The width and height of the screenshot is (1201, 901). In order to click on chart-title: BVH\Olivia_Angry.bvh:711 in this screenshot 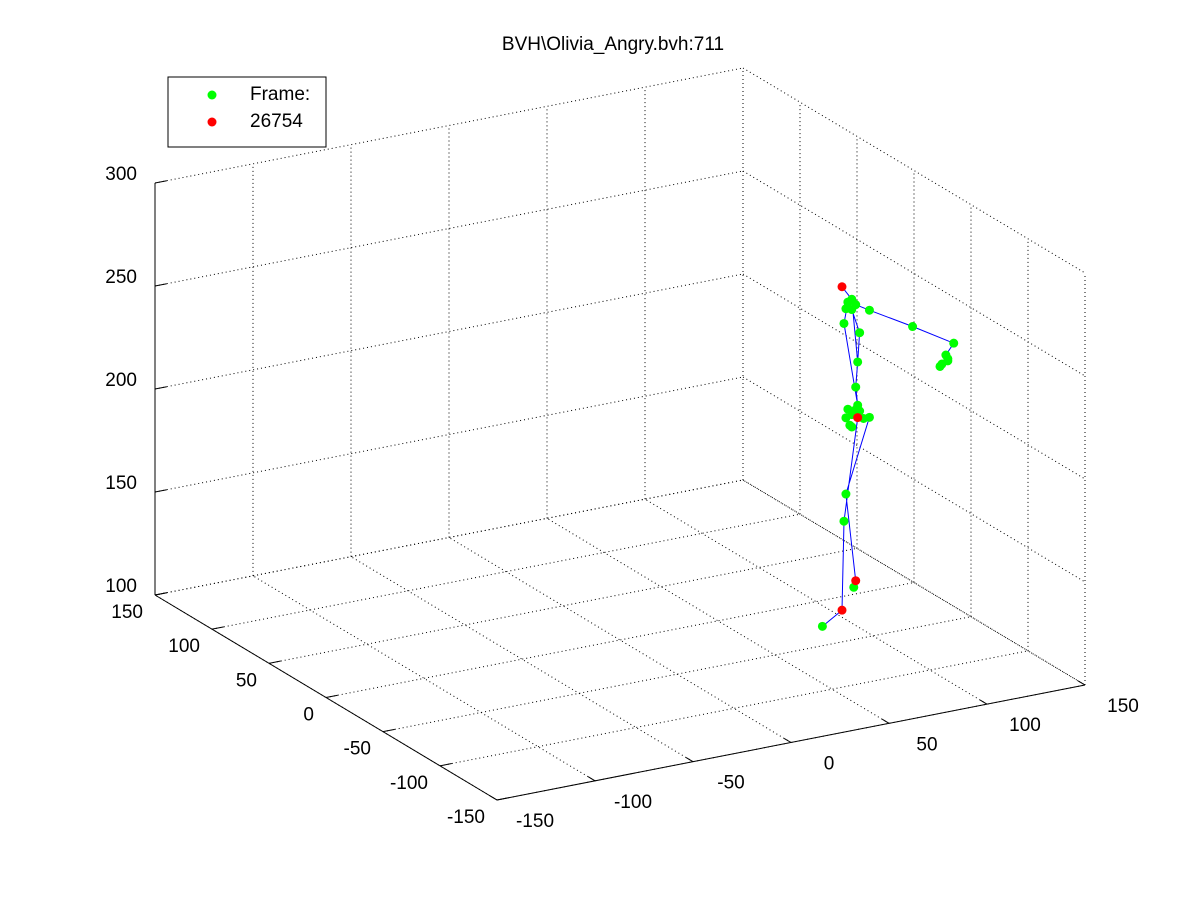, I will do `click(613, 44)`.